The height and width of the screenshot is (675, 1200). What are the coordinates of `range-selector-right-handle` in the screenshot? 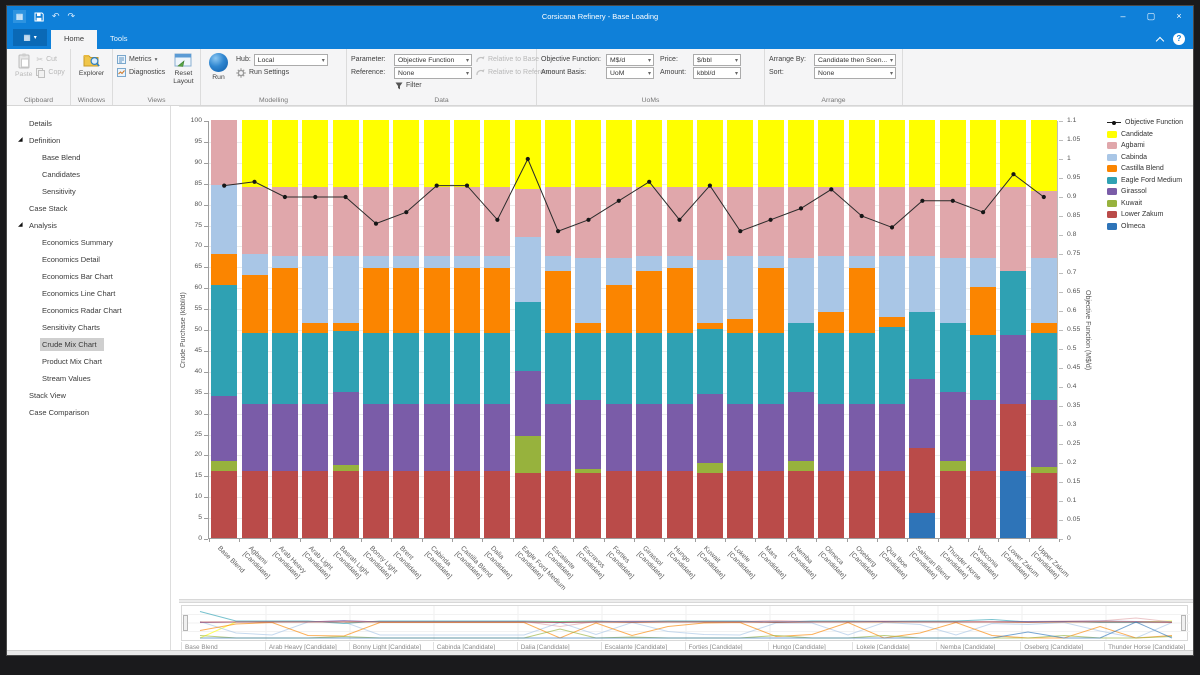 It's located at (1183, 623).